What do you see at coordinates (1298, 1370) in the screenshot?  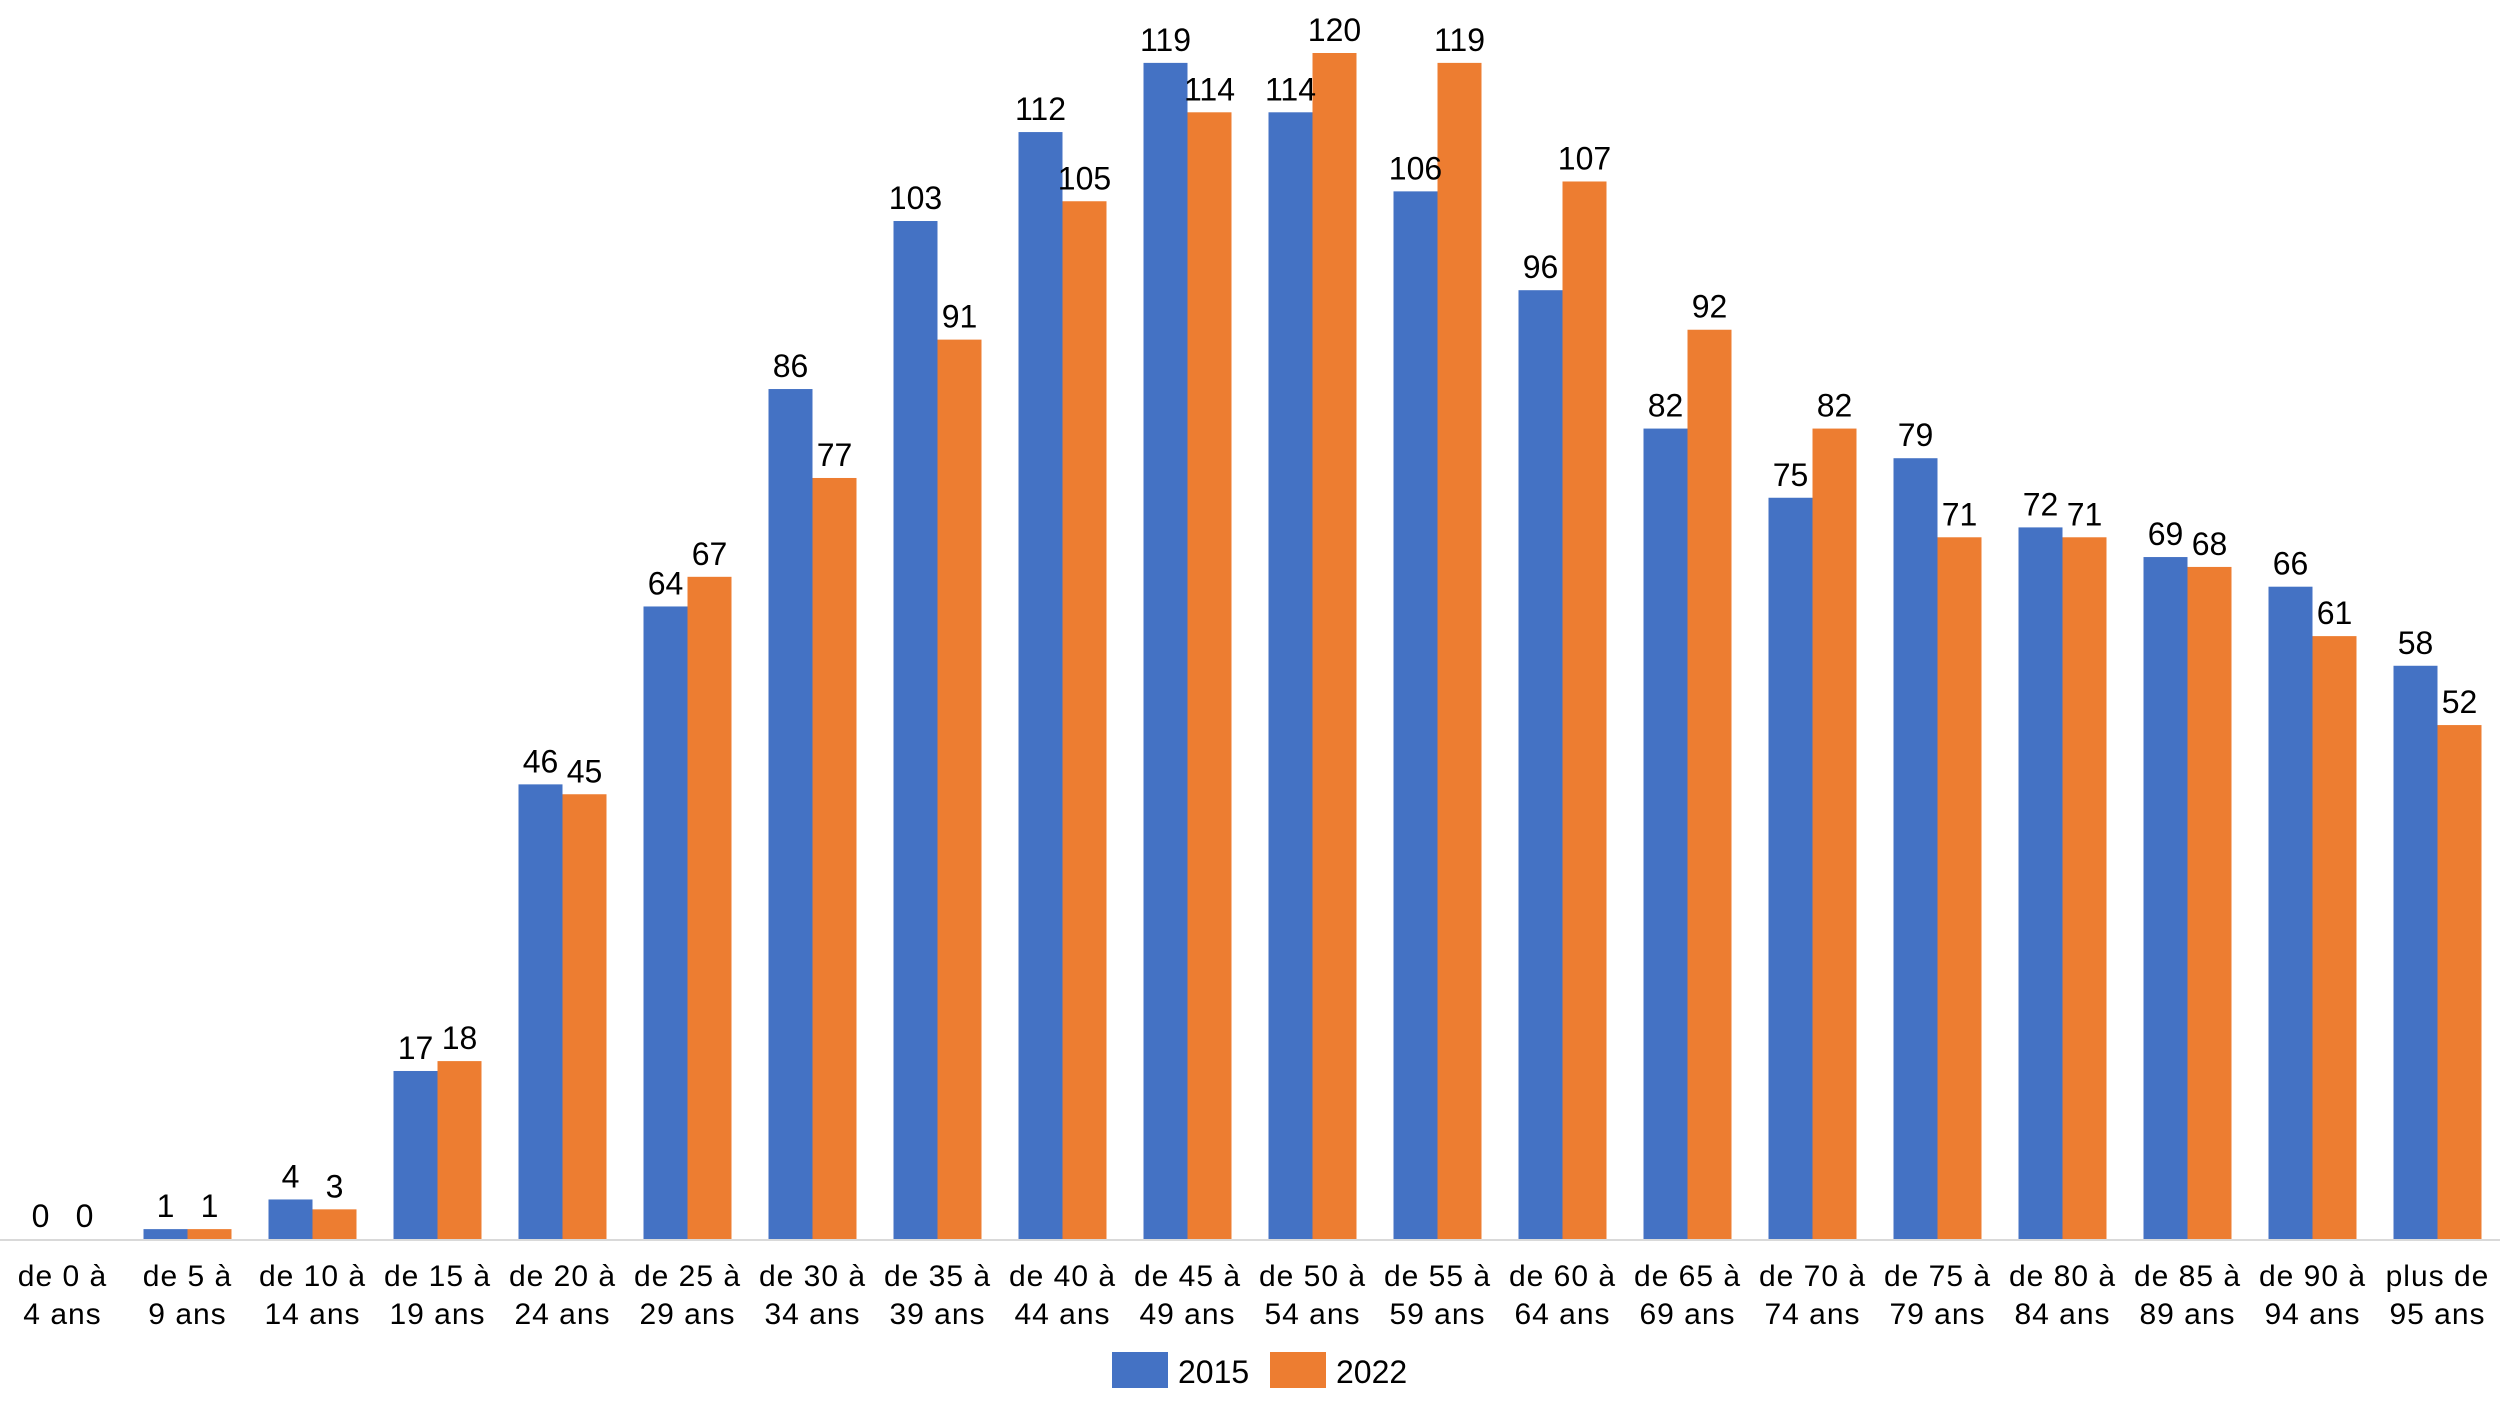 I see `legend-swatch-2022` at bounding box center [1298, 1370].